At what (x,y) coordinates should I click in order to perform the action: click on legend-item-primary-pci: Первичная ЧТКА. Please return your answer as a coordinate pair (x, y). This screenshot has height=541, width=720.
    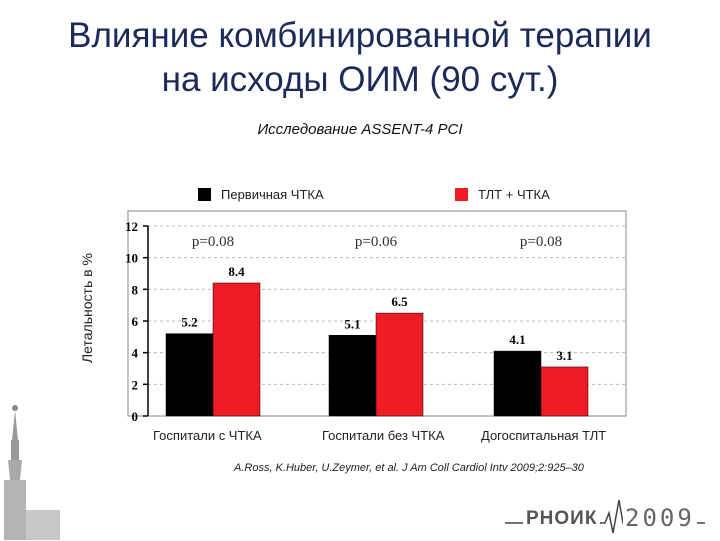
    Looking at the image, I should click on (261, 194).